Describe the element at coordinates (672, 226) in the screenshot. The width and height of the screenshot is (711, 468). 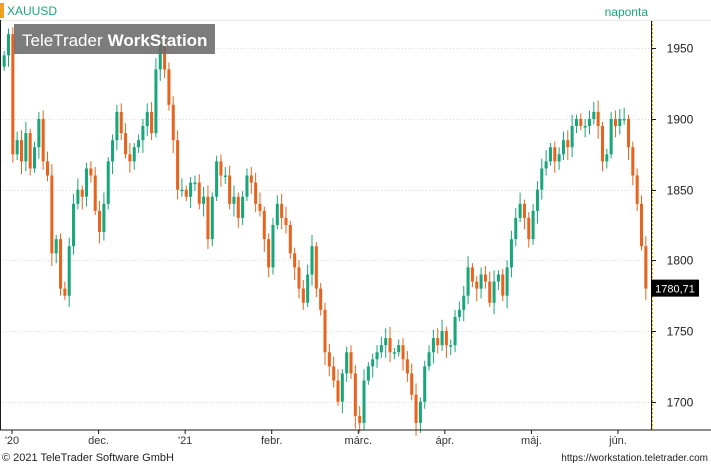
I see `y-axis: 1700 1750 1800 1850 1900 1950` at that location.